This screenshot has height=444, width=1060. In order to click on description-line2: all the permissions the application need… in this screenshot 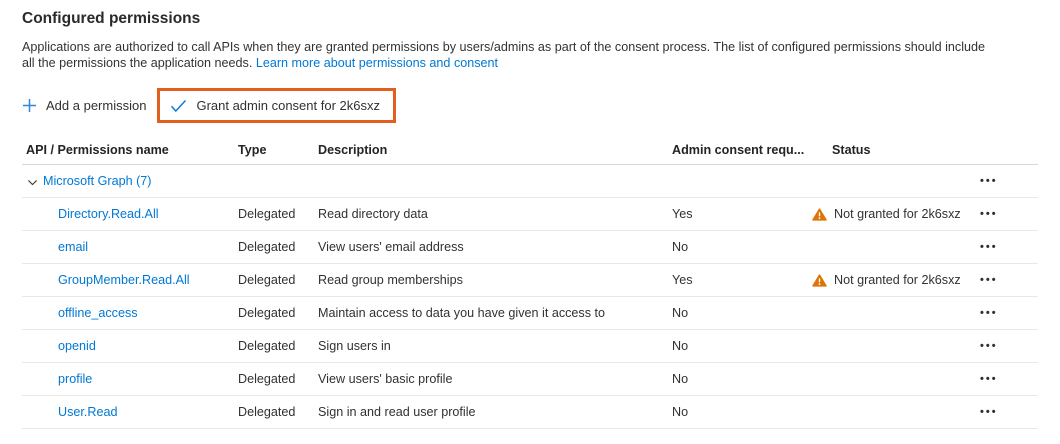, I will do `click(137, 63)`.